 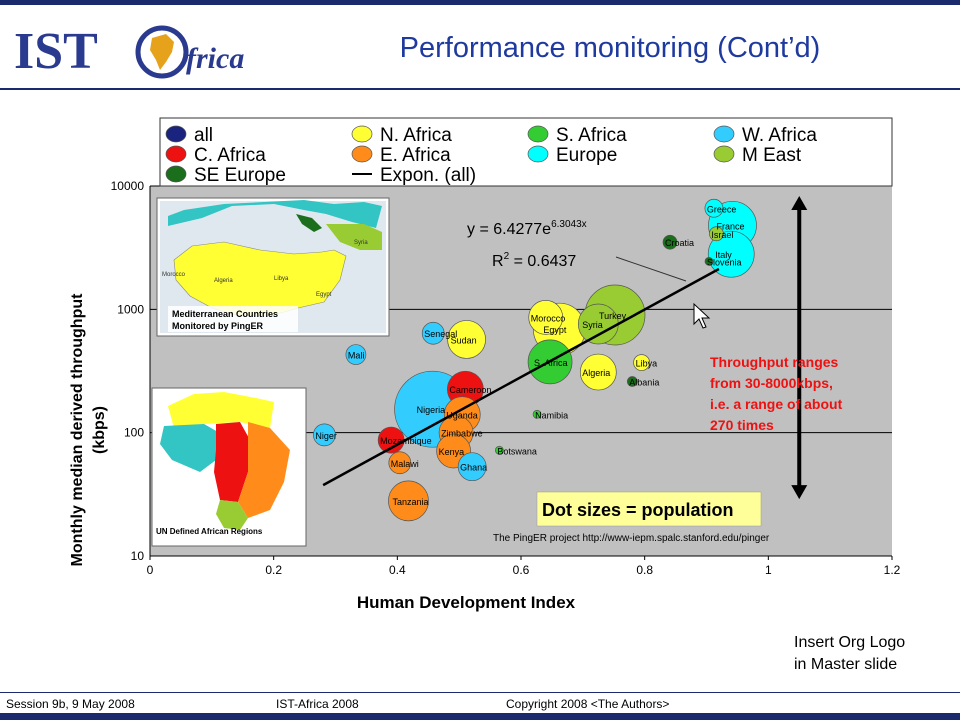 I want to click on legend-label: Expon. (all), so click(x=428, y=175).